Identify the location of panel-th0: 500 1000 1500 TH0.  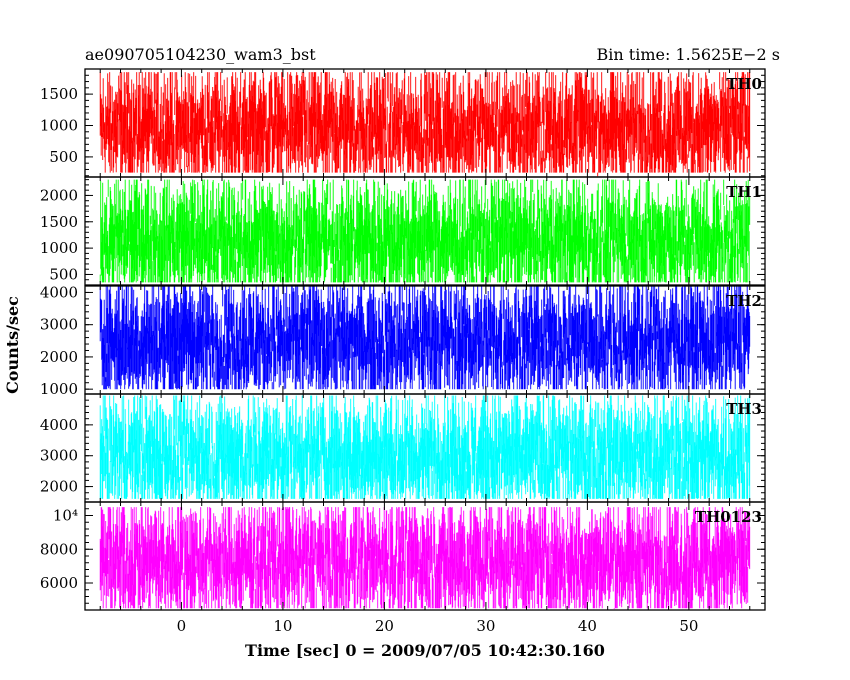
(403, 123).